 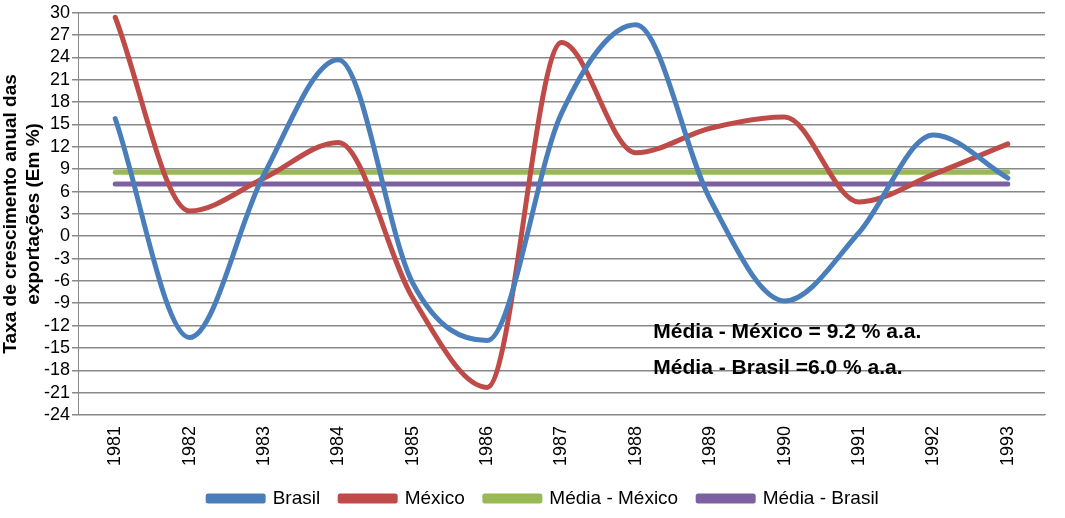 I want to click on x-tick-label: 1987, so click(x=560, y=445).